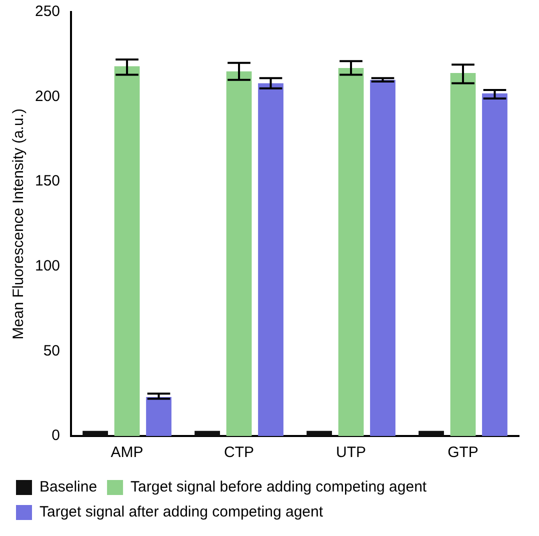  Describe the element at coordinates (19, 224) in the screenshot. I see `y-axis-title: Mean Fluorescence Intensity (a.u.)` at that location.